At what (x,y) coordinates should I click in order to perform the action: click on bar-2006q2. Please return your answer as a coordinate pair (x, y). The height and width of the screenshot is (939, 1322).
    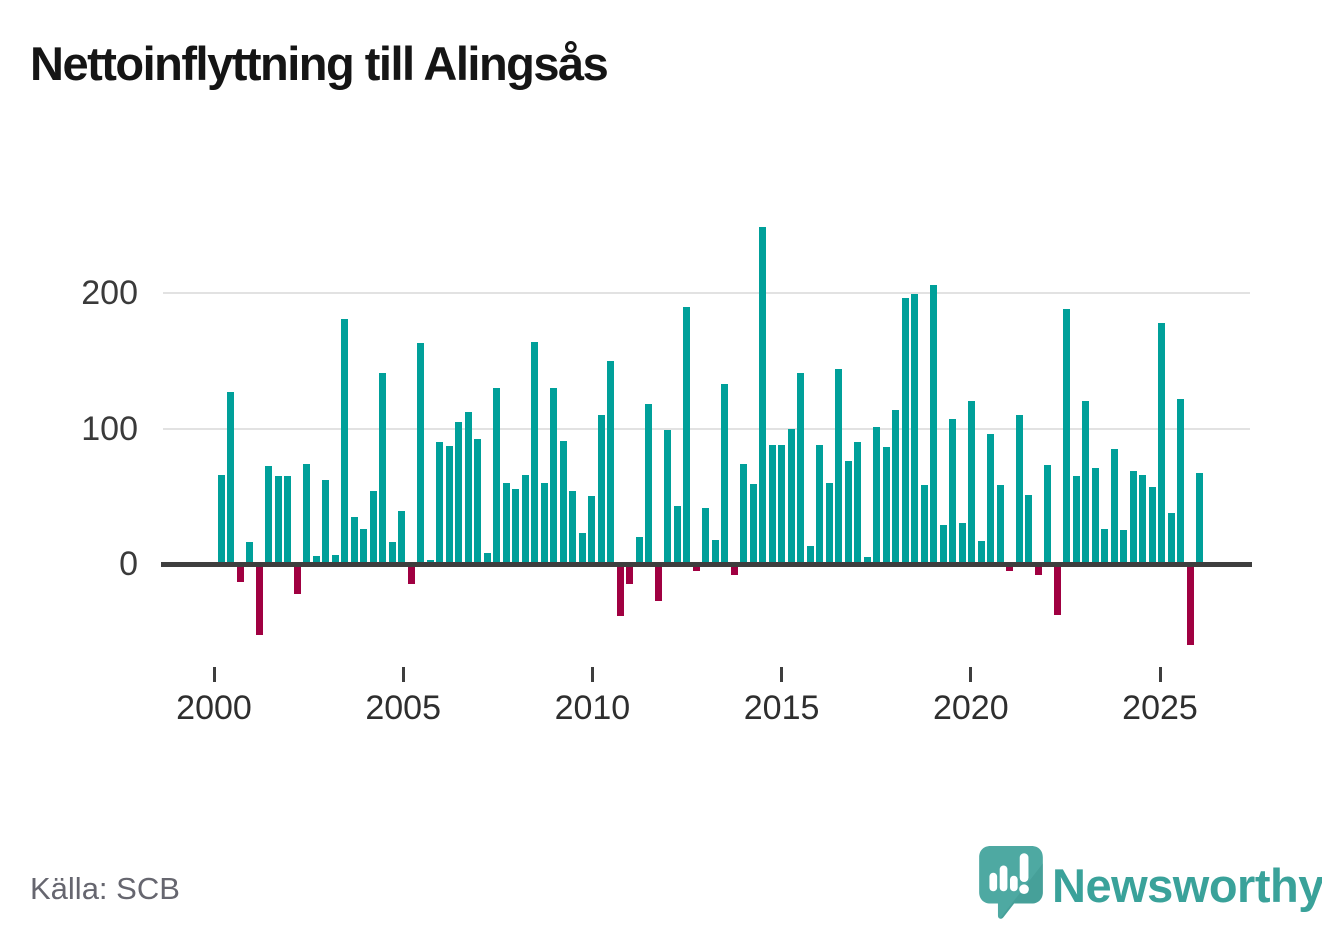
    Looking at the image, I should click on (459, 493).